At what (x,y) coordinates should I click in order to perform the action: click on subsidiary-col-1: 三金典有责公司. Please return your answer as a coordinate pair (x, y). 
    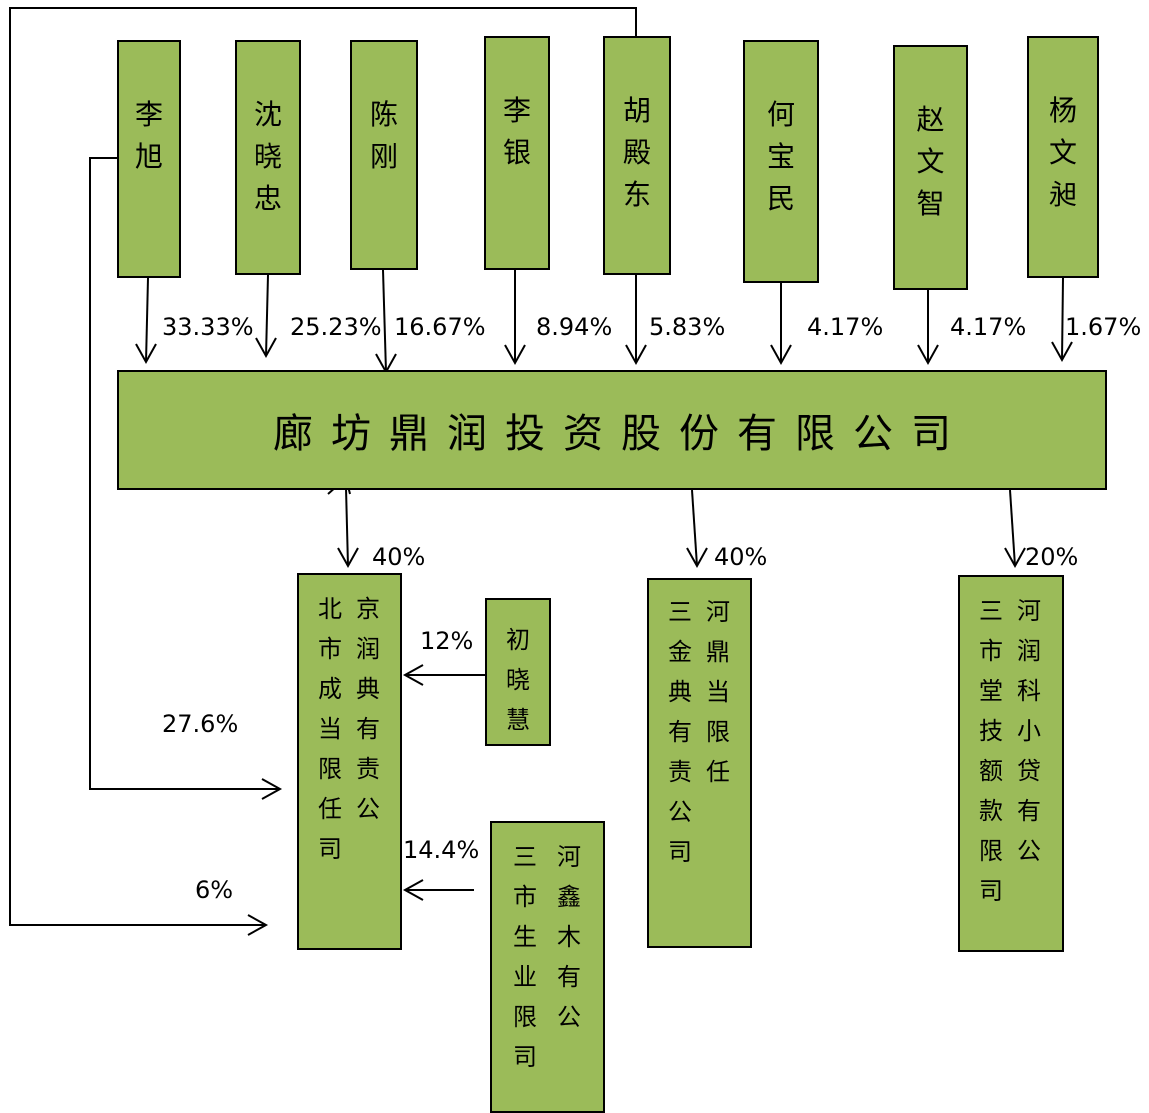
    Looking at the image, I should click on (680, 732).